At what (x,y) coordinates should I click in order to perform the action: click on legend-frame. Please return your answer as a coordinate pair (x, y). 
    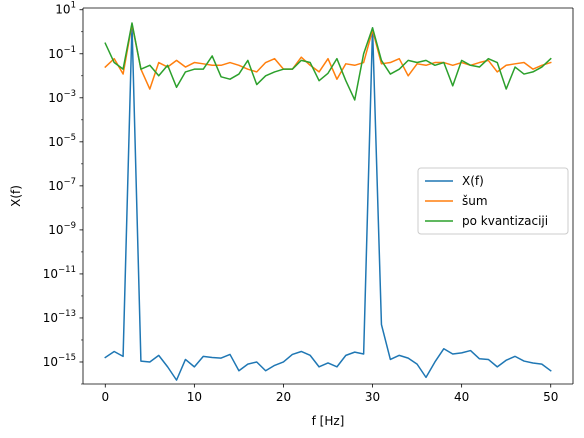
    Looking at the image, I should click on (493, 201).